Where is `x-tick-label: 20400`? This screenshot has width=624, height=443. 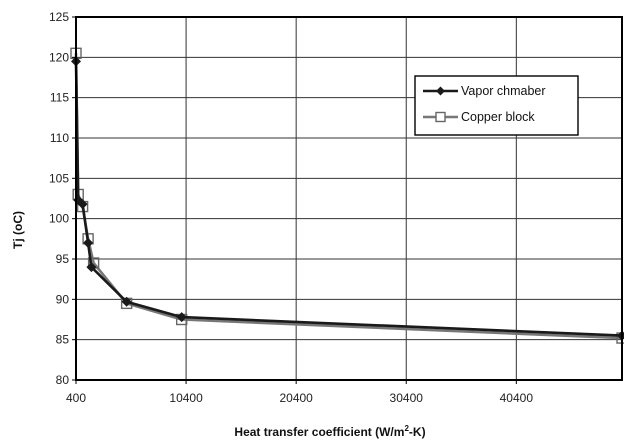
x-tick-label: 20400 is located at coordinates (296, 398).